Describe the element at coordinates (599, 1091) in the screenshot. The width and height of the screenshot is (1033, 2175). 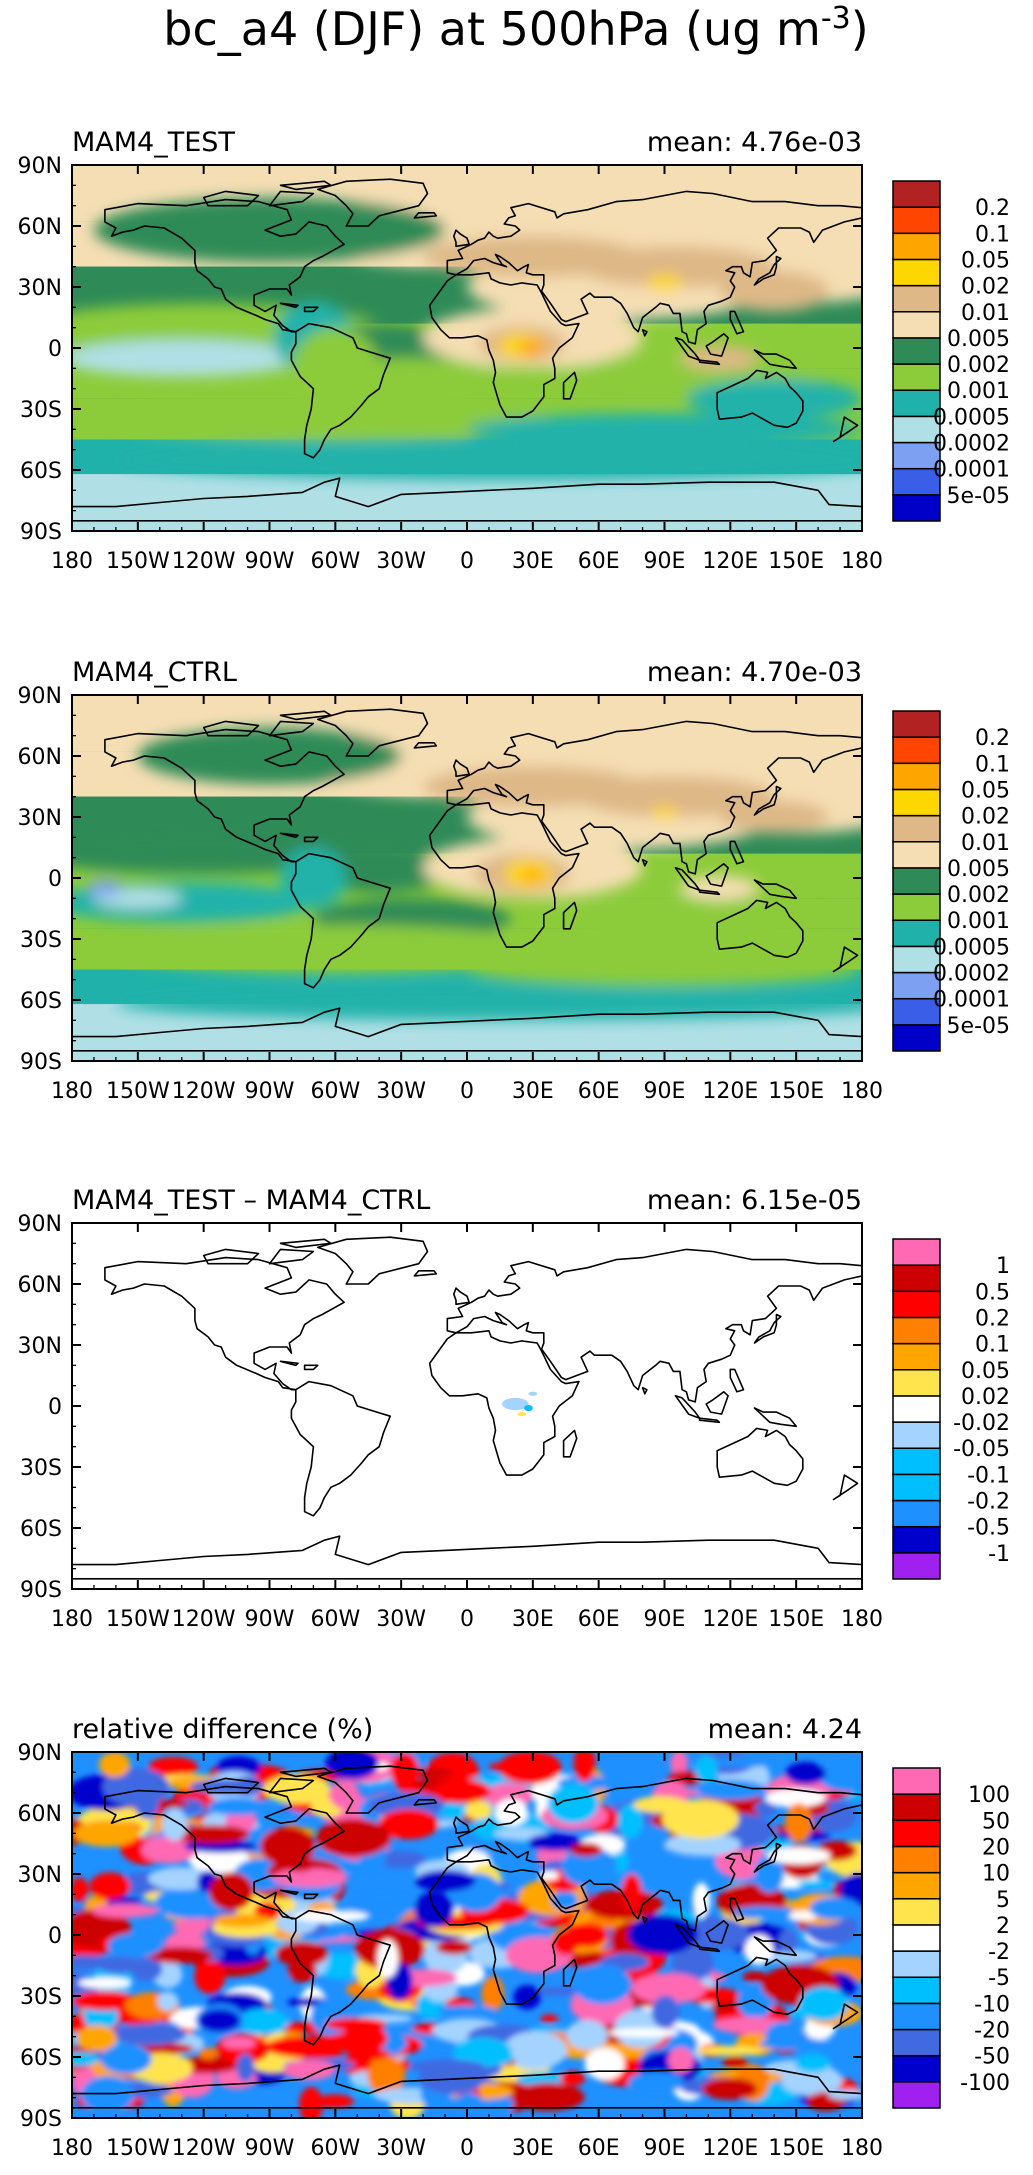
I see `x-tick-label: 60E` at that location.